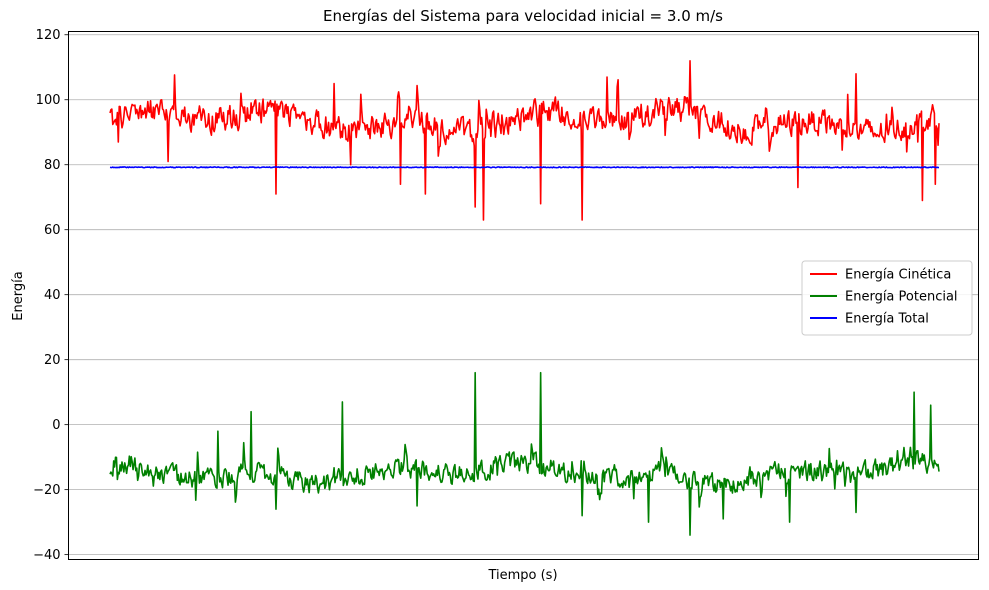  What do you see at coordinates (901, 297) in the screenshot?
I see `legend-entry: Energía Potencial` at bounding box center [901, 297].